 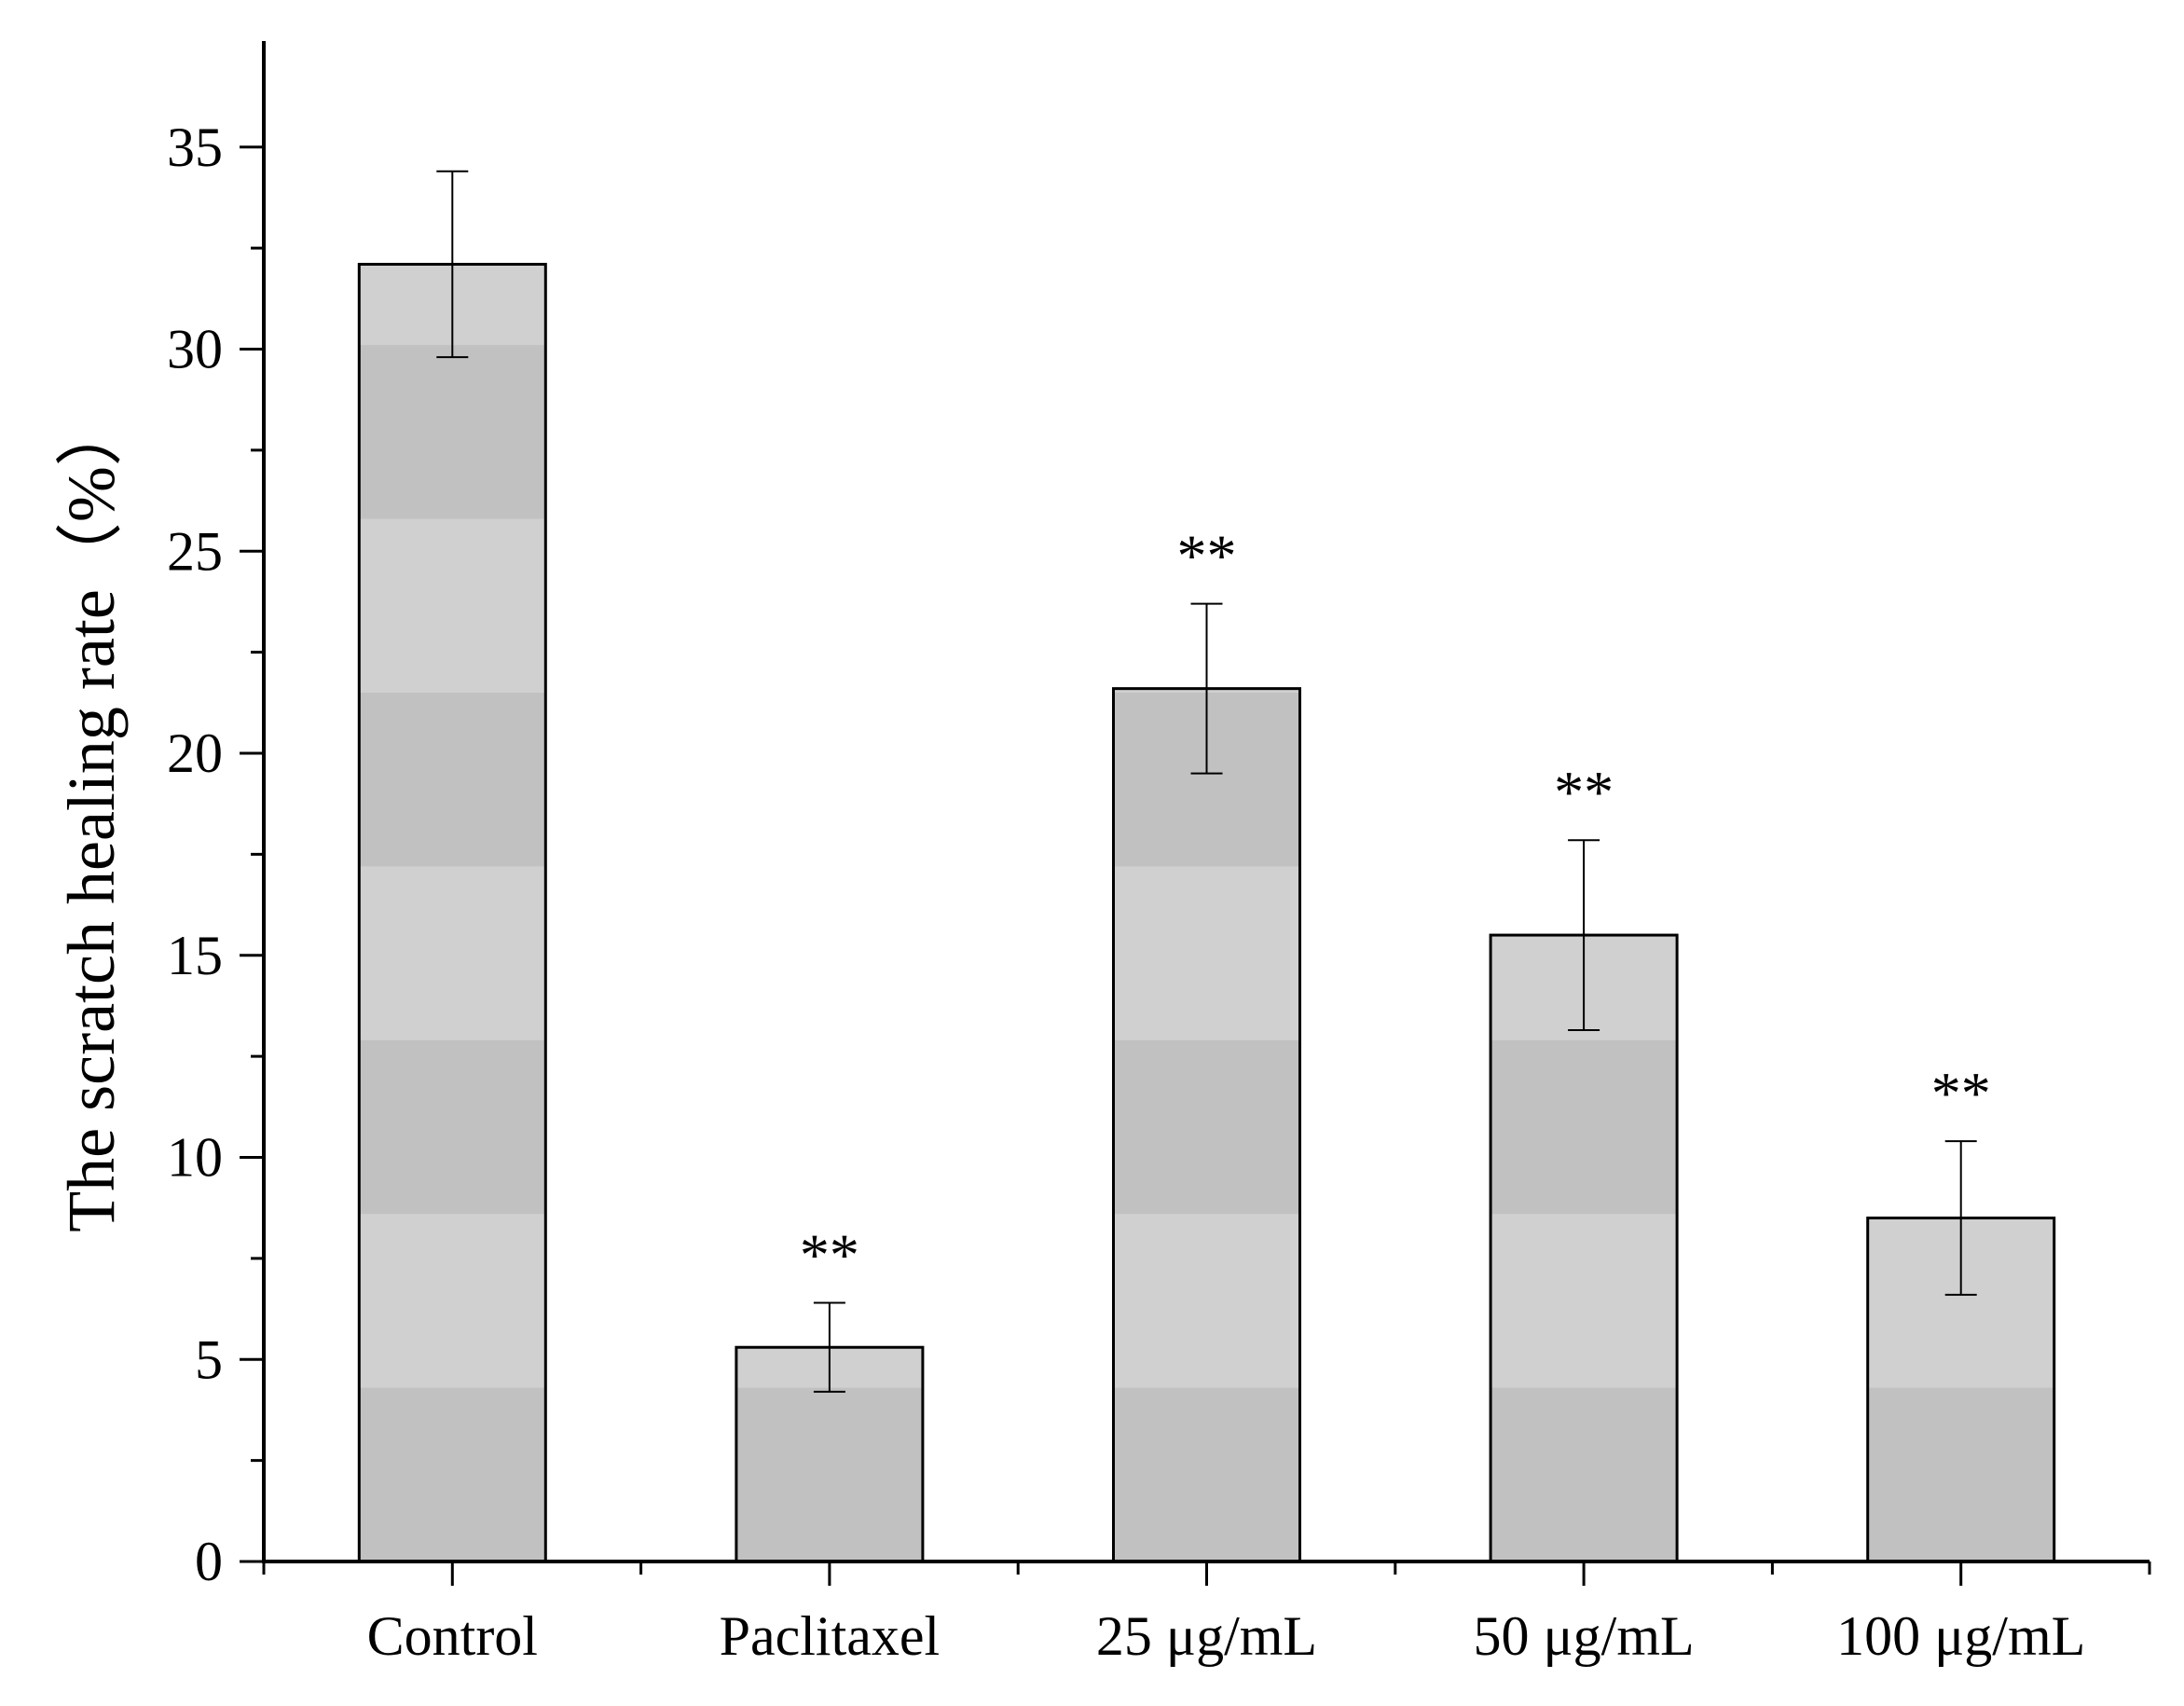 What do you see at coordinates (195, 349) in the screenshot?
I see `y-tick-label-6: 30` at bounding box center [195, 349].